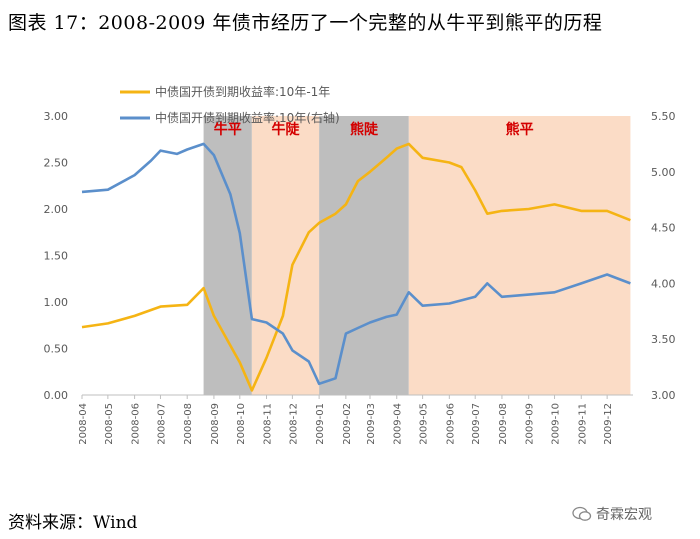 This screenshot has height=539, width=700. Describe the element at coordinates (663, 116) in the screenshot. I see `y-right-tick-label: 5.50` at that location.